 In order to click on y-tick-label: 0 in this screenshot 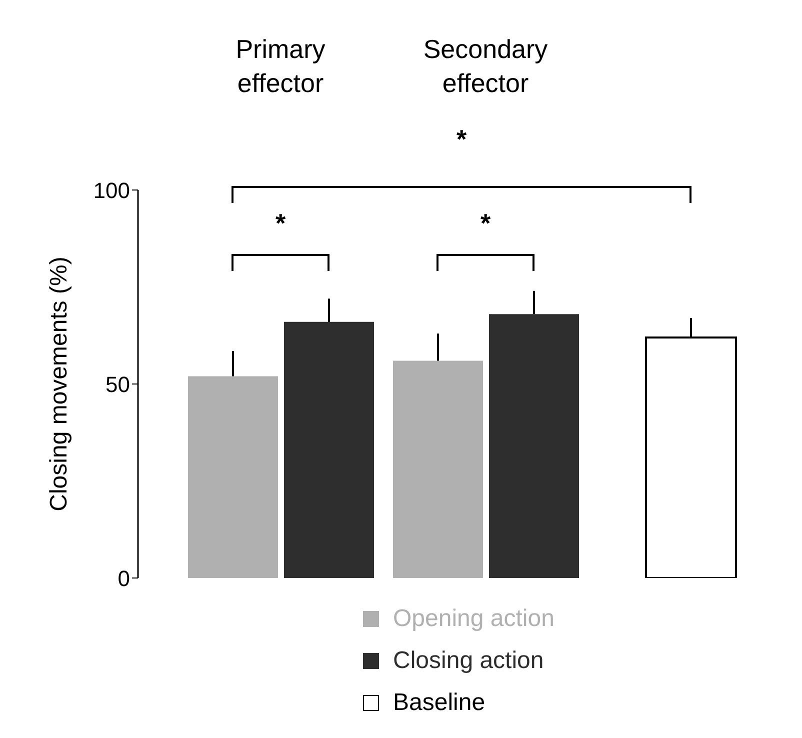, I will do `click(124, 578)`.